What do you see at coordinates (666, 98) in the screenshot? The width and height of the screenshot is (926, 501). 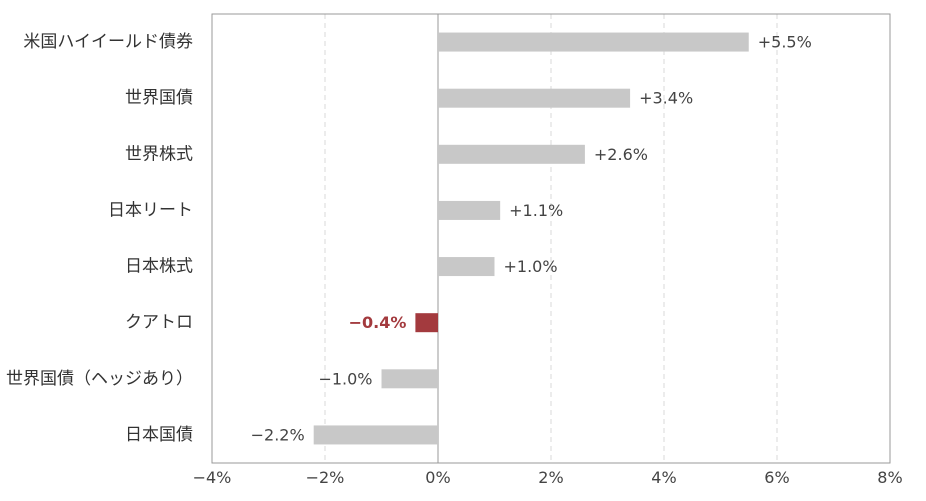 I see `data-label: +3.4%` at bounding box center [666, 98].